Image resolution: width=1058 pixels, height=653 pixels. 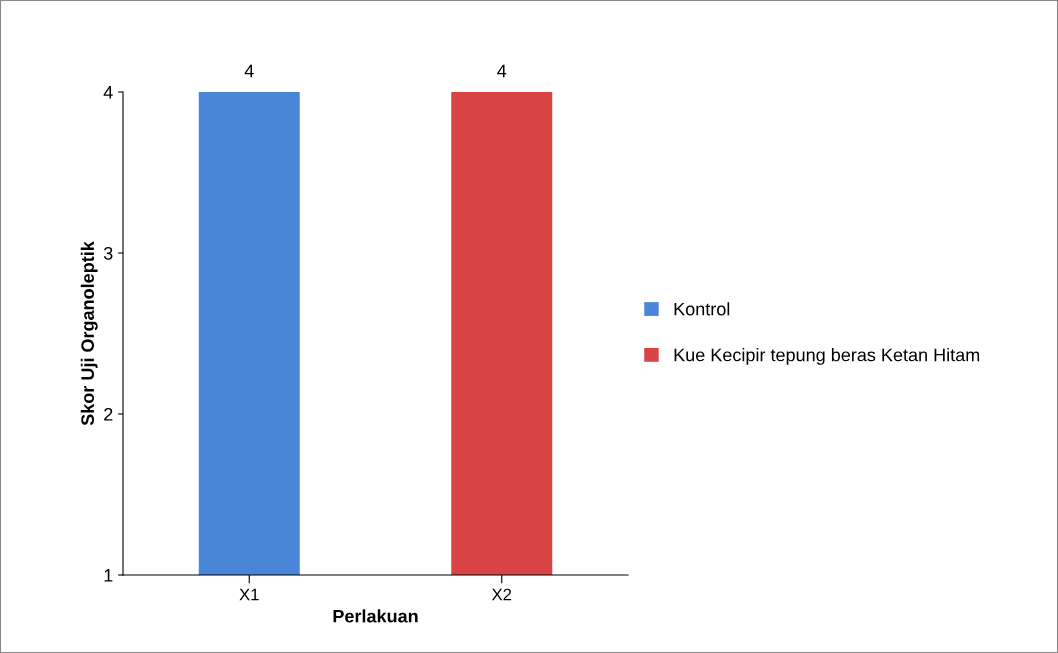 What do you see at coordinates (375, 616) in the screenshot?
I see `x-axis-title: Perlakuan` at bounding box center [375, 616].